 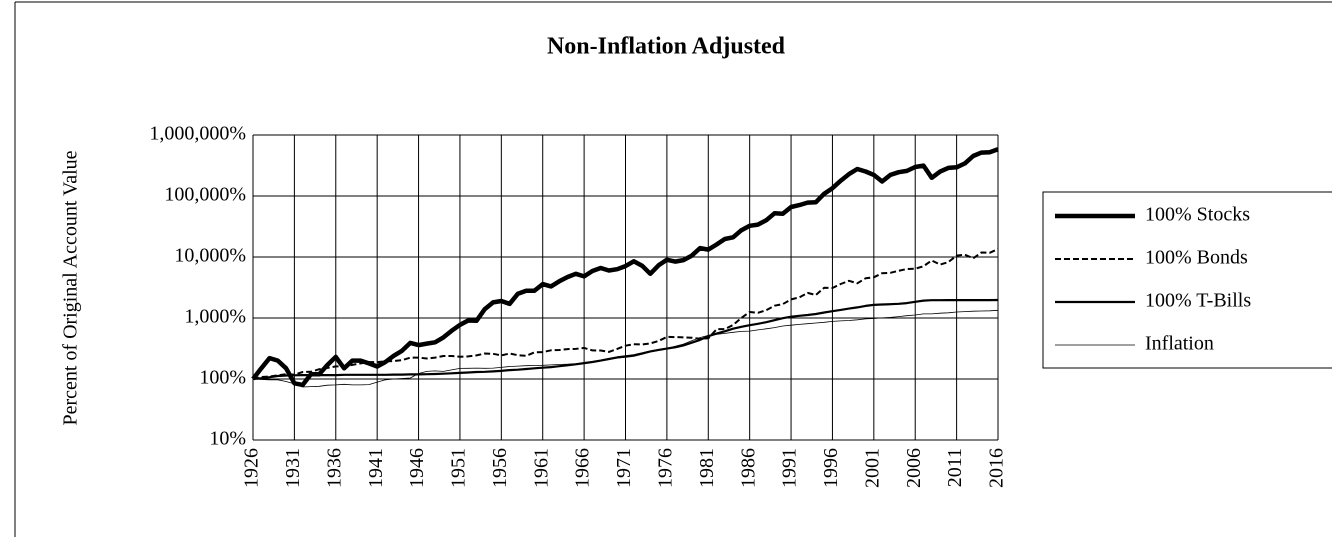 What do you see at coordinates (583, 468) in the screenshot?
I see `x-tick-label: 1966` at bounding box center [583, 468].